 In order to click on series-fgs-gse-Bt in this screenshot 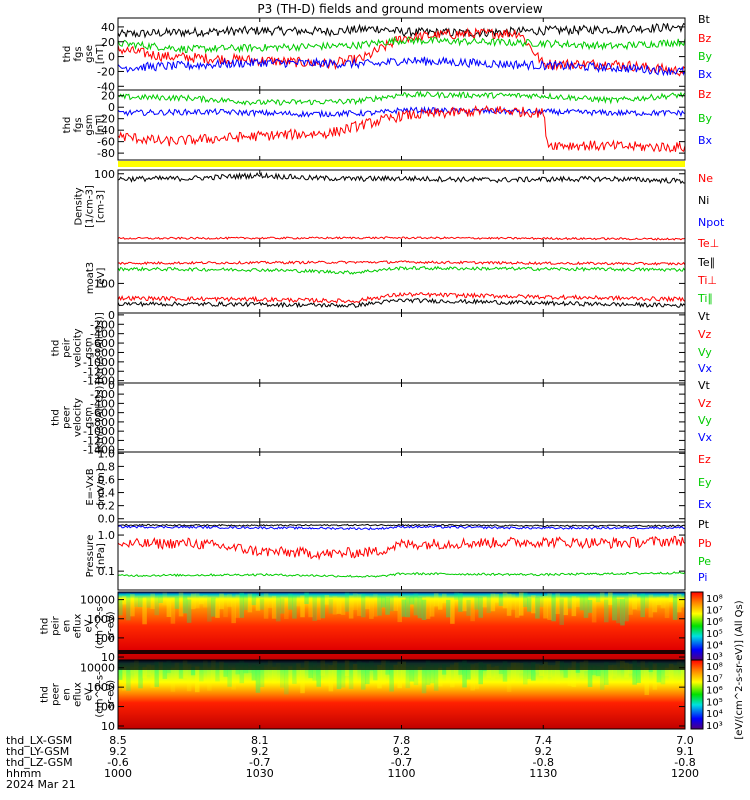, I will do `click(401, 30)`.